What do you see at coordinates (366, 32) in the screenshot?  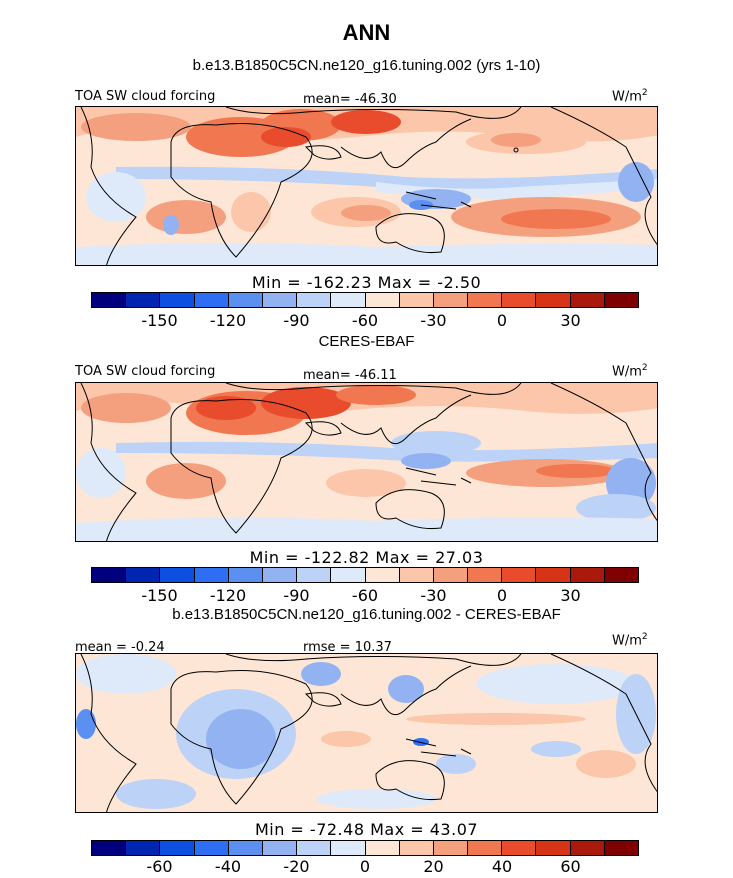 I see `plot-title: ANN` at bounding box center [366, 32].